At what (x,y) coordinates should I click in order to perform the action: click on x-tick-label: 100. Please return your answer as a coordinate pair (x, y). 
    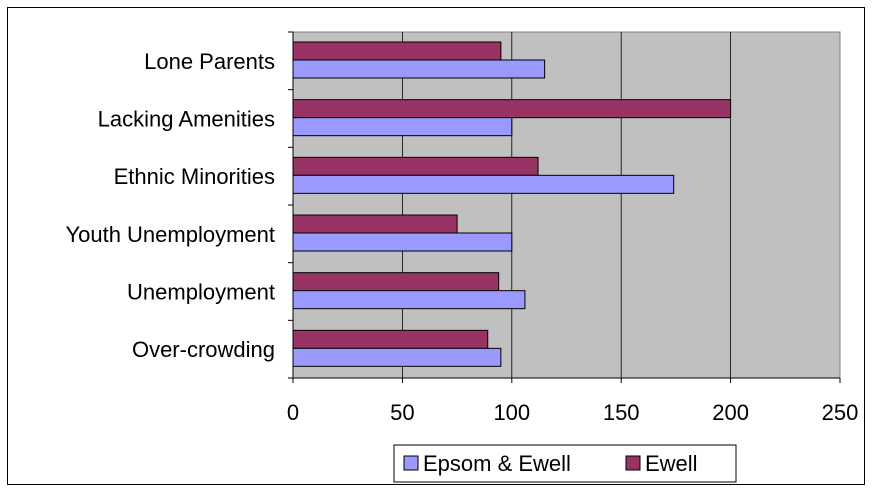
    Looking at the image, I should click on (511, 412).